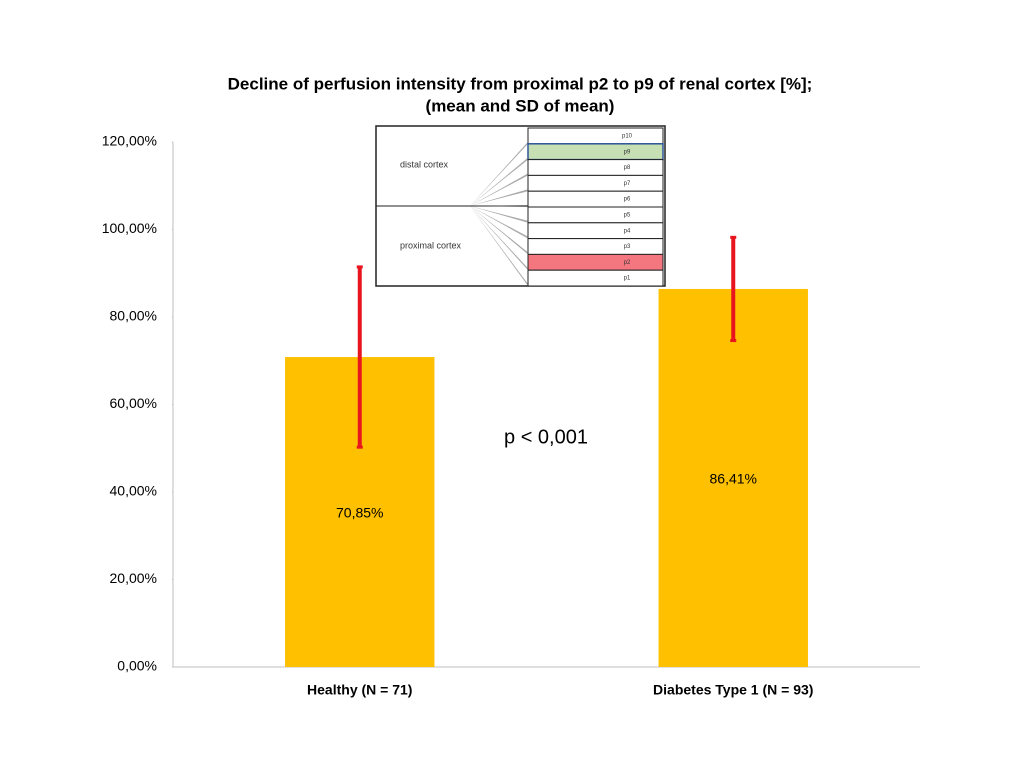  I want to click on x-tick-label: Healthy (N = 71), so click(359, 690).